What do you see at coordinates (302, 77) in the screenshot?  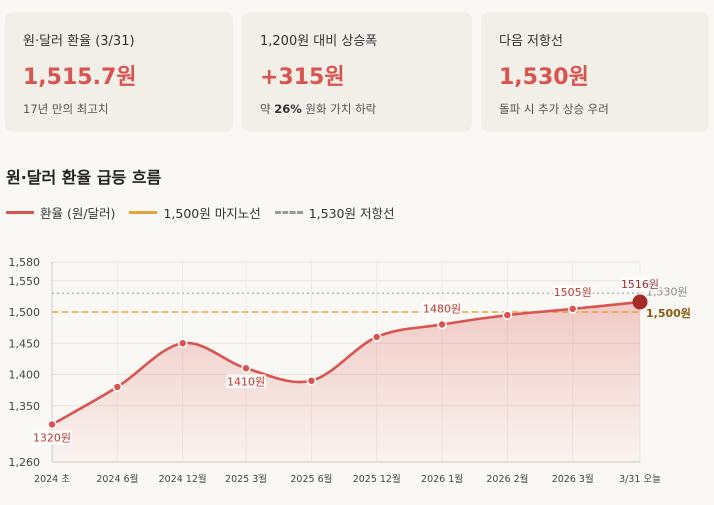 I see `increase-card-value: +315원` at bounding box center [302, 77].